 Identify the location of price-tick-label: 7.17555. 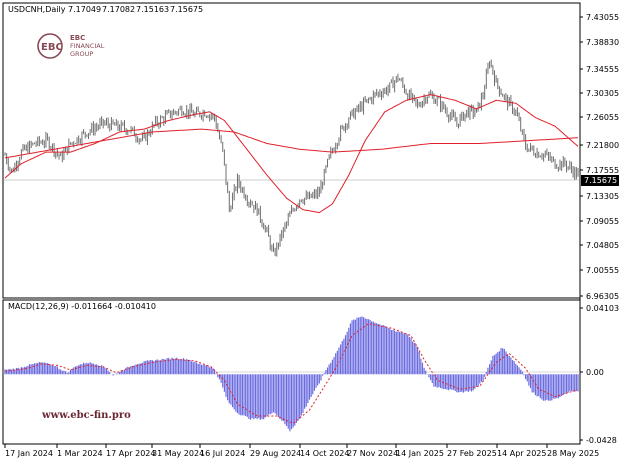
(602, 170).